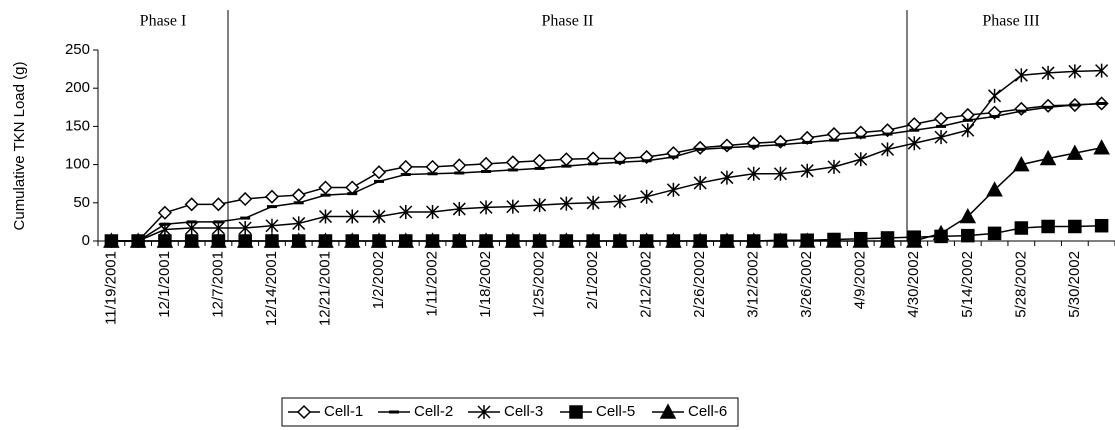 This screenshot has height=430, width=1115. What do you see at coordinates (432, 284) in the screenshot?
I see `x-tick-label: 1/11/2002` at bounding box center [432, 284].